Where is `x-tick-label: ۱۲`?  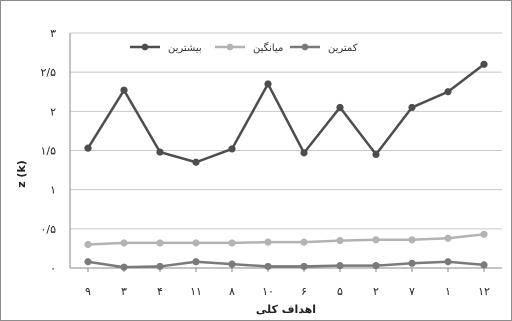 x-tick-label: ۱۲ is located at coordinates (484, 291).